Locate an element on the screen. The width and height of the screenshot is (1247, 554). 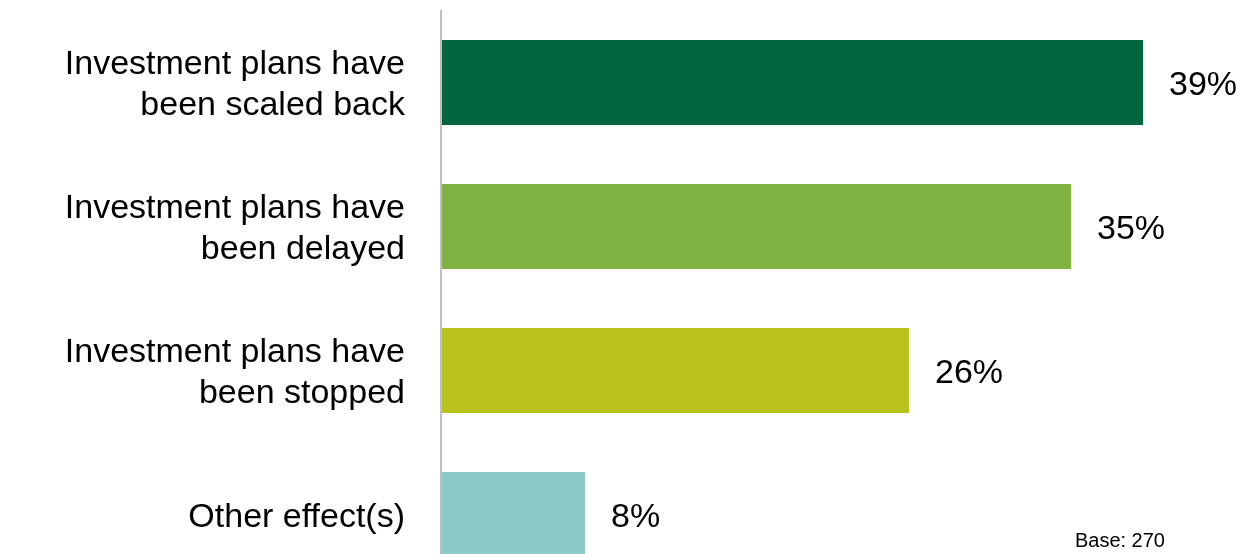
y-tick-label: Investment plans have been stopped is located at coordinates (234, 370).